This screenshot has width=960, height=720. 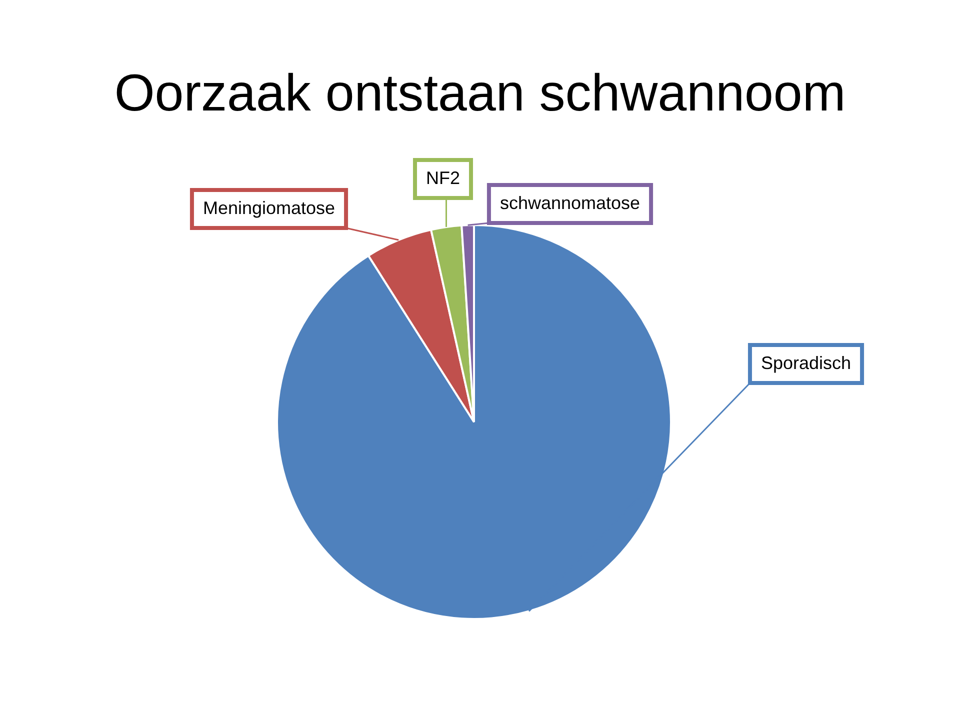 I want to click on slice-label: Meningiomatose, so click(x=269, y=208).